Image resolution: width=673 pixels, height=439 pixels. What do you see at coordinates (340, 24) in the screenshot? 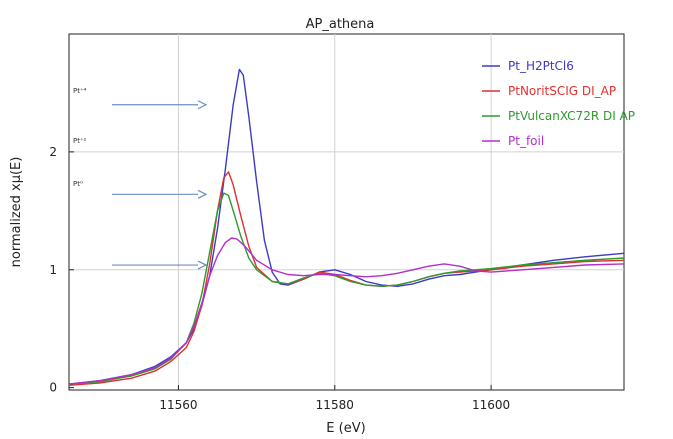
I see `chart-title: AP_athena` at bounding box center [340, 24].